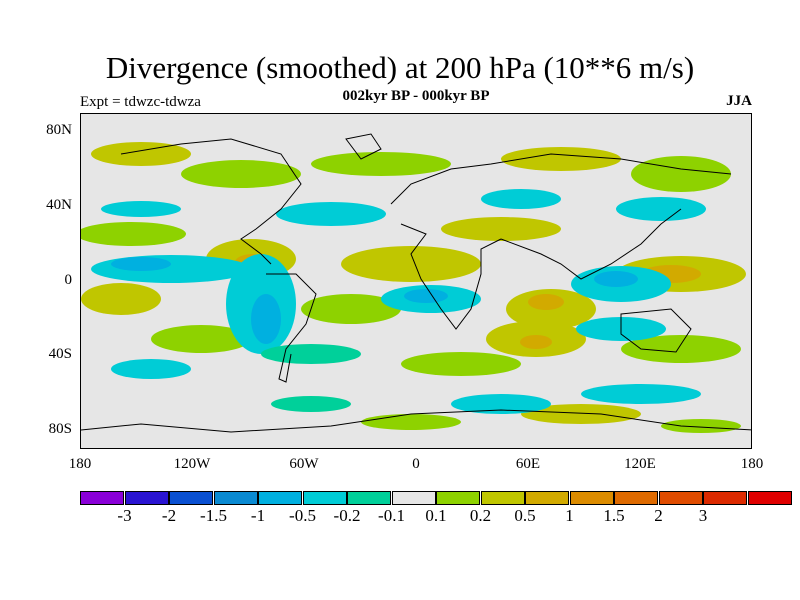  Describe the element at coordinates (436, 515) in the screenshot. I see `colorbar-label: 0.1` at that location.